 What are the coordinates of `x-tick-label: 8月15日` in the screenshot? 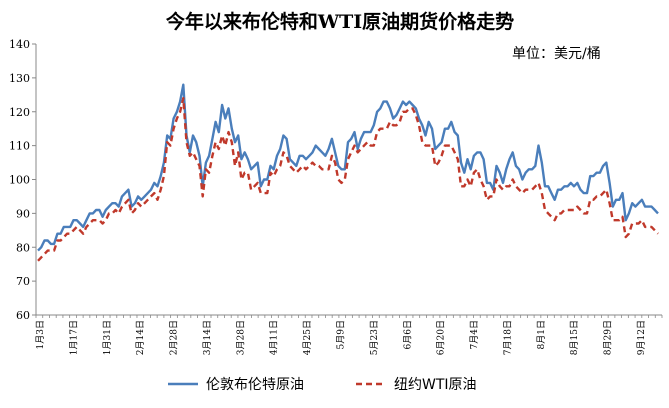 It's located at (574, 337).